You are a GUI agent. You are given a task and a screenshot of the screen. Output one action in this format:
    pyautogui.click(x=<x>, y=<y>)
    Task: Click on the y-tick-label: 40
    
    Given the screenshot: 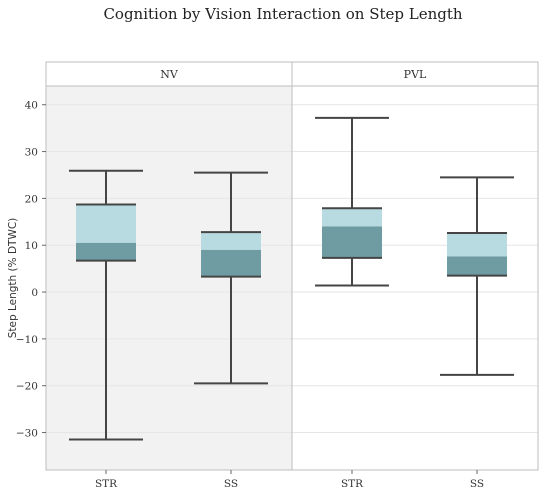 What is the action you would take?
    pyautogui.click(x=31, y=106)
    